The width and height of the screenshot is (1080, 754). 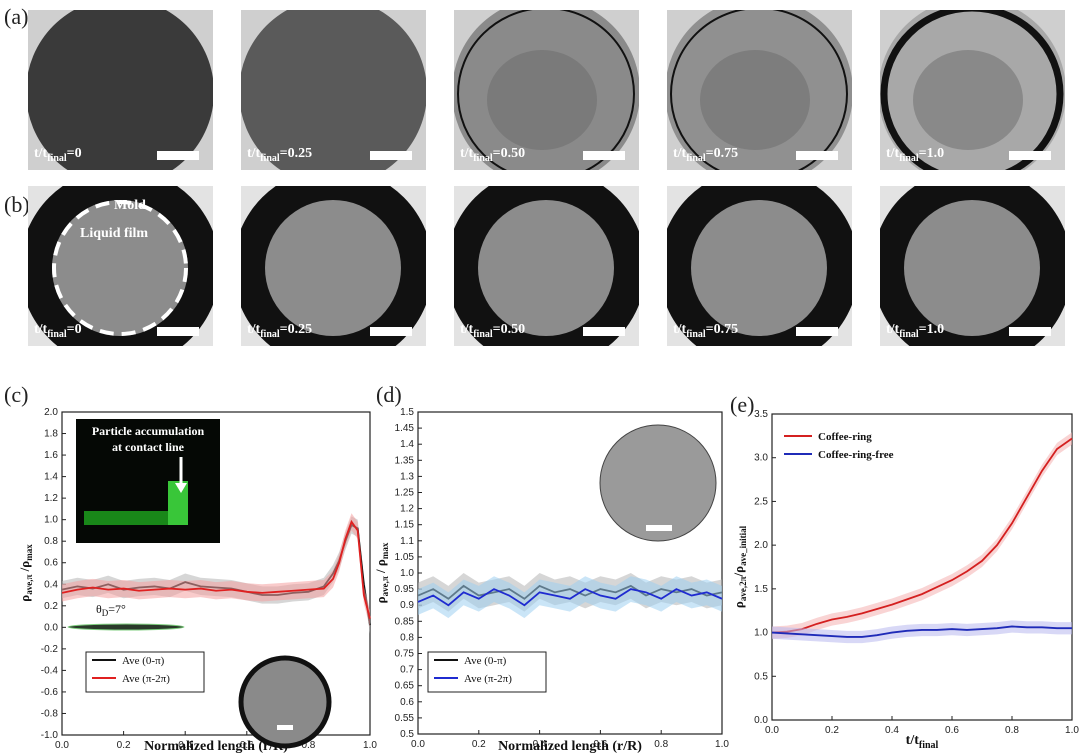 I want to click on row_a-tile-3: t/tfinal=0.75, so click(x=759, y=90).